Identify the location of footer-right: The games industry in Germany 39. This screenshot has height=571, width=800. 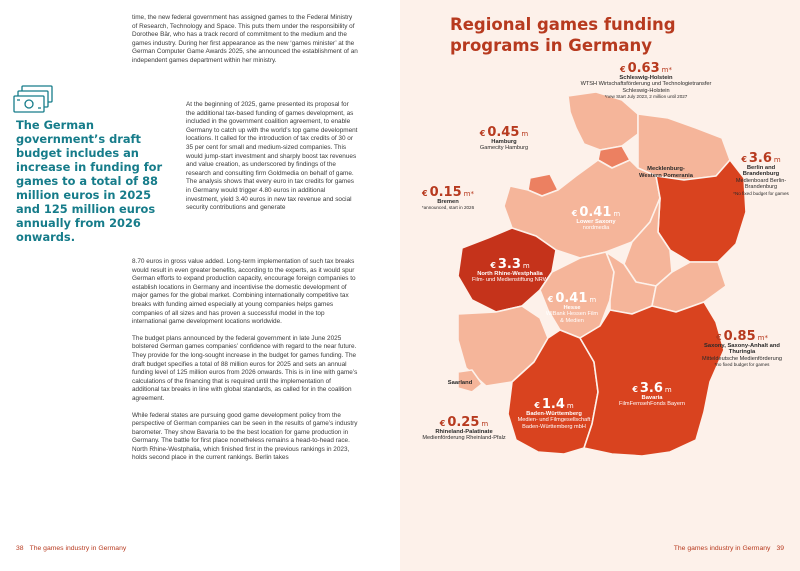
(729, 548).